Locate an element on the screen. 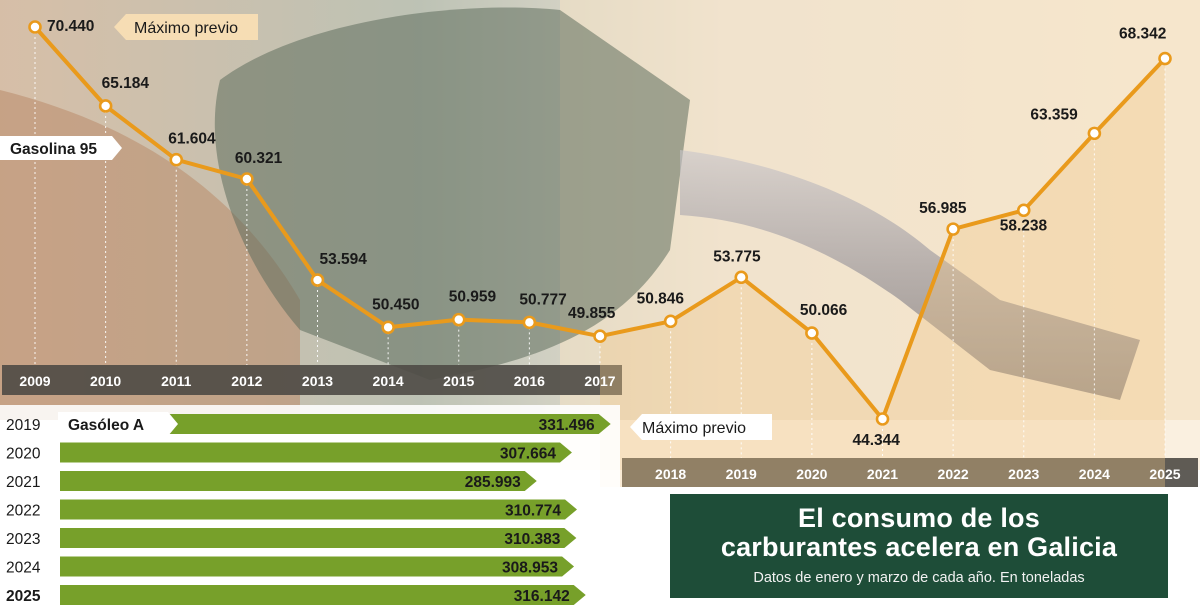 This screenshot has width=1200, height=616. point-label-2018: 50.846 is located at coordinates (661, 298).